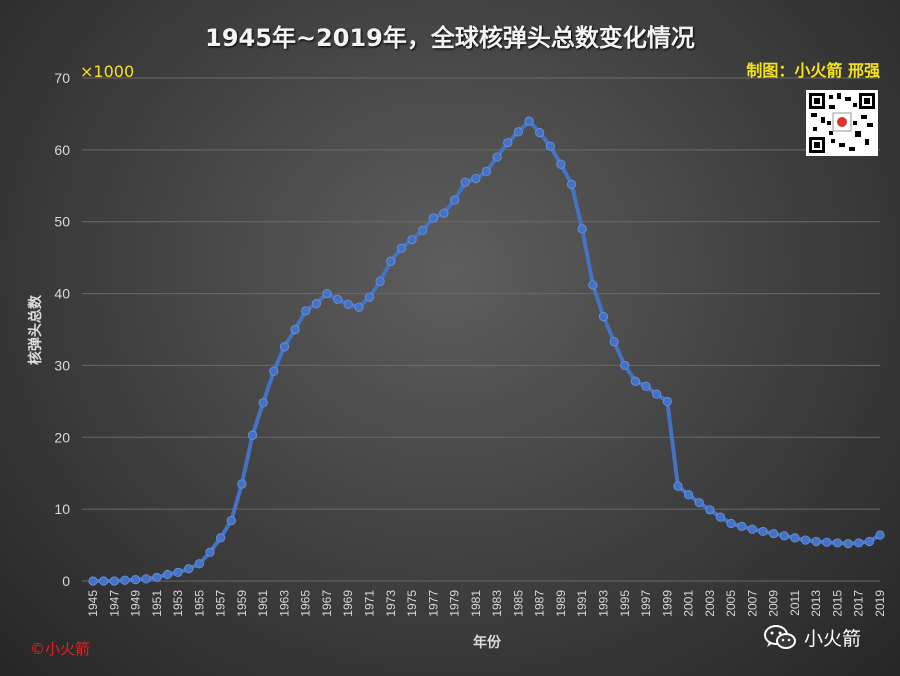 The image size is (900, 676). Describe the element at coordinates (370, 603) in the screenshot. I see `x-tick-label: 1971` at that location.